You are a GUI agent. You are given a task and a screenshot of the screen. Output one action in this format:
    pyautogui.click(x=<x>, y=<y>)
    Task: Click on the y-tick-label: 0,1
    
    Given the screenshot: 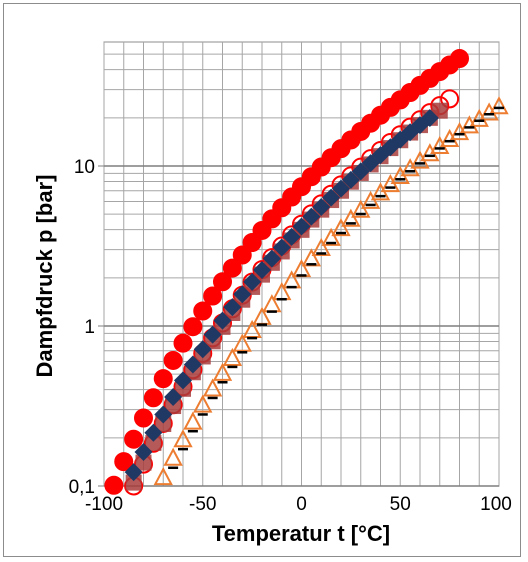 What is the action you would take?
    pyautogui.click(x=82, y=487)
    